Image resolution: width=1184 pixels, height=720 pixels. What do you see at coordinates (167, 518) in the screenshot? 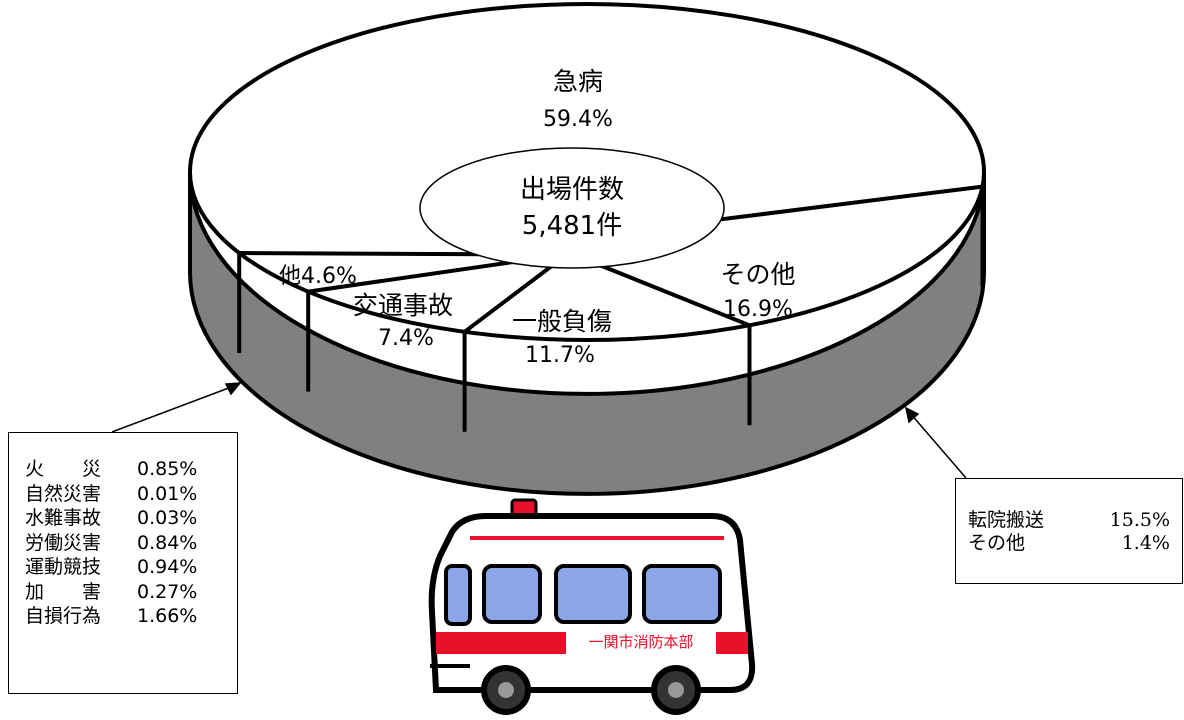
I see `left-callout-row-value: 0.03%` at bounding box center [167, 518].